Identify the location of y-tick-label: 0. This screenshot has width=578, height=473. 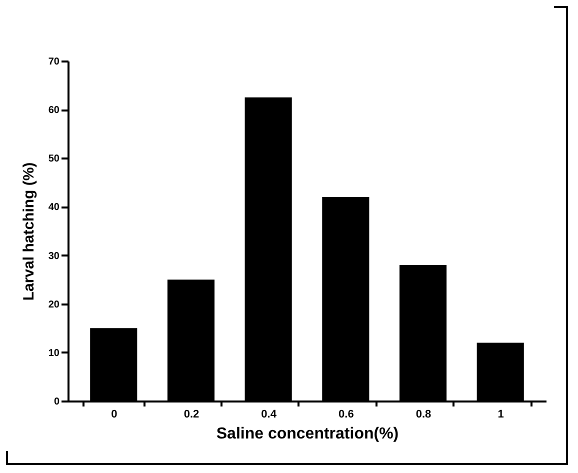
(57, 402).